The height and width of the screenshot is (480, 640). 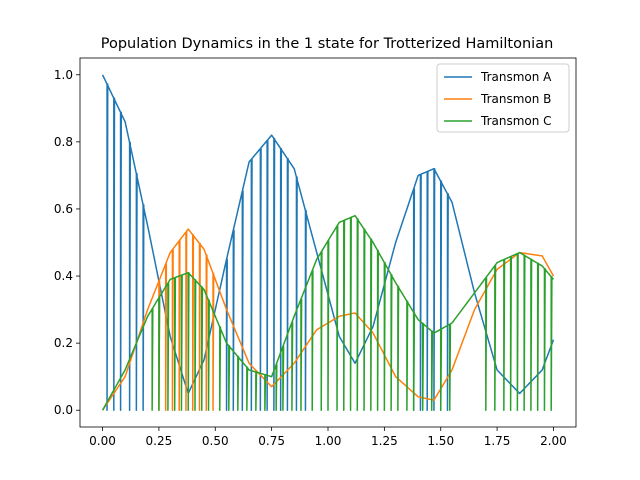 I want to click on y-tick-label: 1.0, so click(x=63, y=75).